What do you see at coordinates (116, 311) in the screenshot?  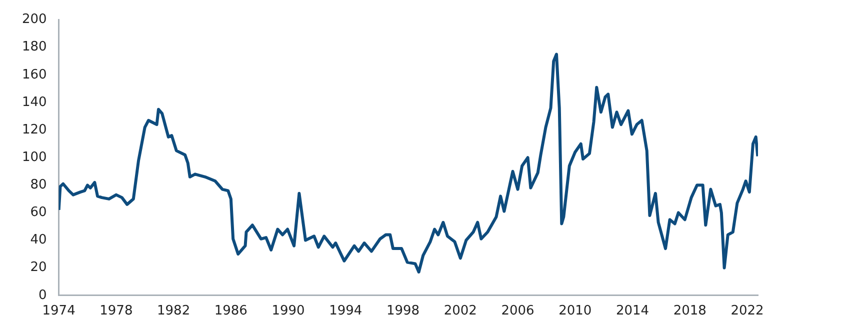 I see `x-tick-label: 1978` at bounding box center [116, 311].